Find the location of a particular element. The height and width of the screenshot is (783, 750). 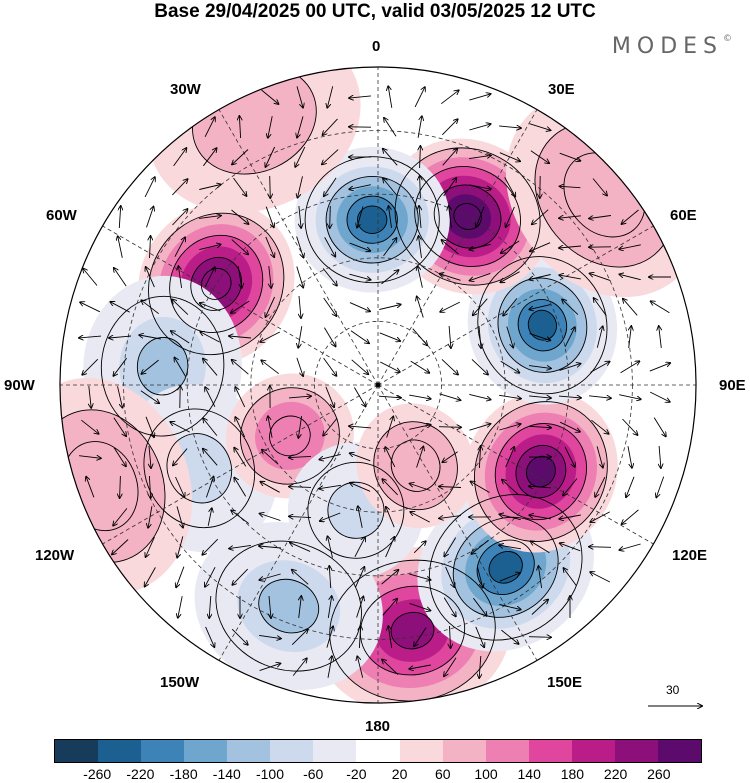

brand-text: MODES is located at coordinates (667, 46).